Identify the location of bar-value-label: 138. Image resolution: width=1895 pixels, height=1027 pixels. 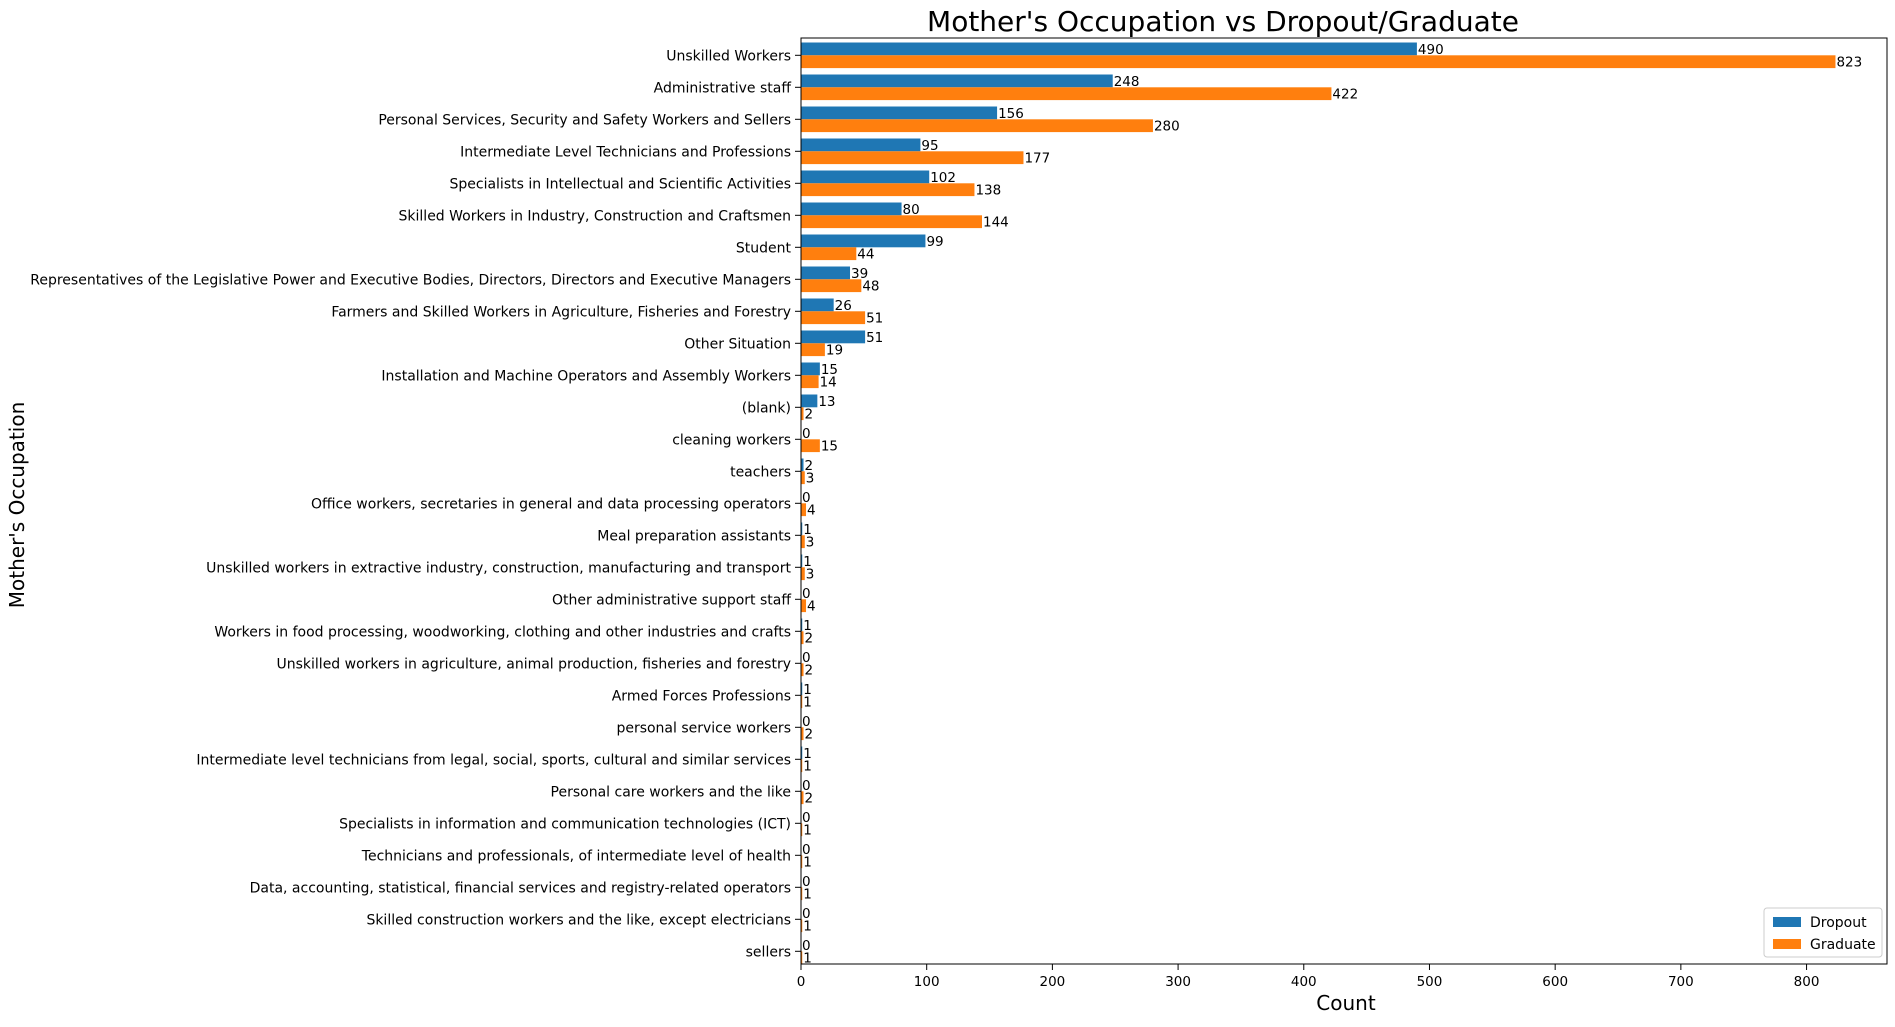
(988, 191).